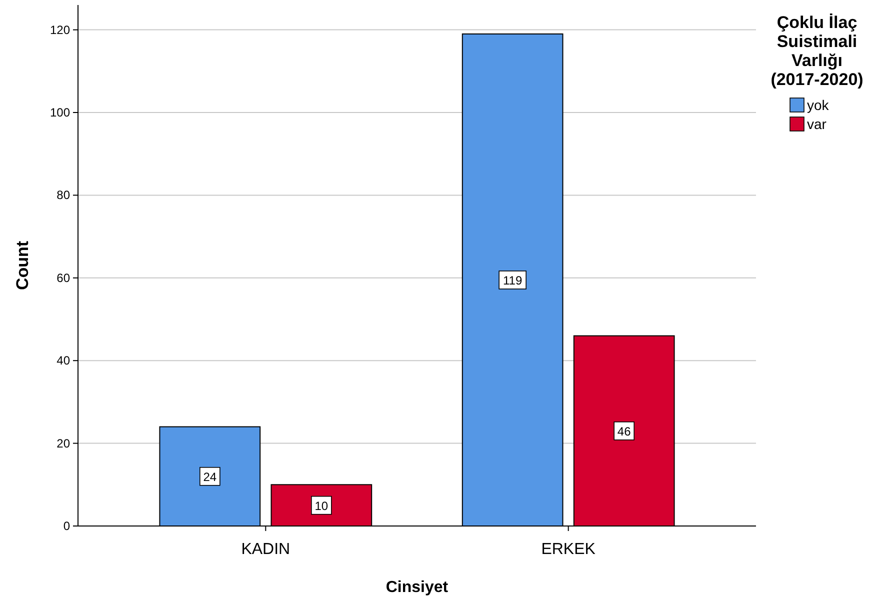 The width and height of the screenshot is (873, 604). What do you see at coordinates (624, 431) in the screenshot?
I see `data-label: 46` at bounding box center [624, 431].